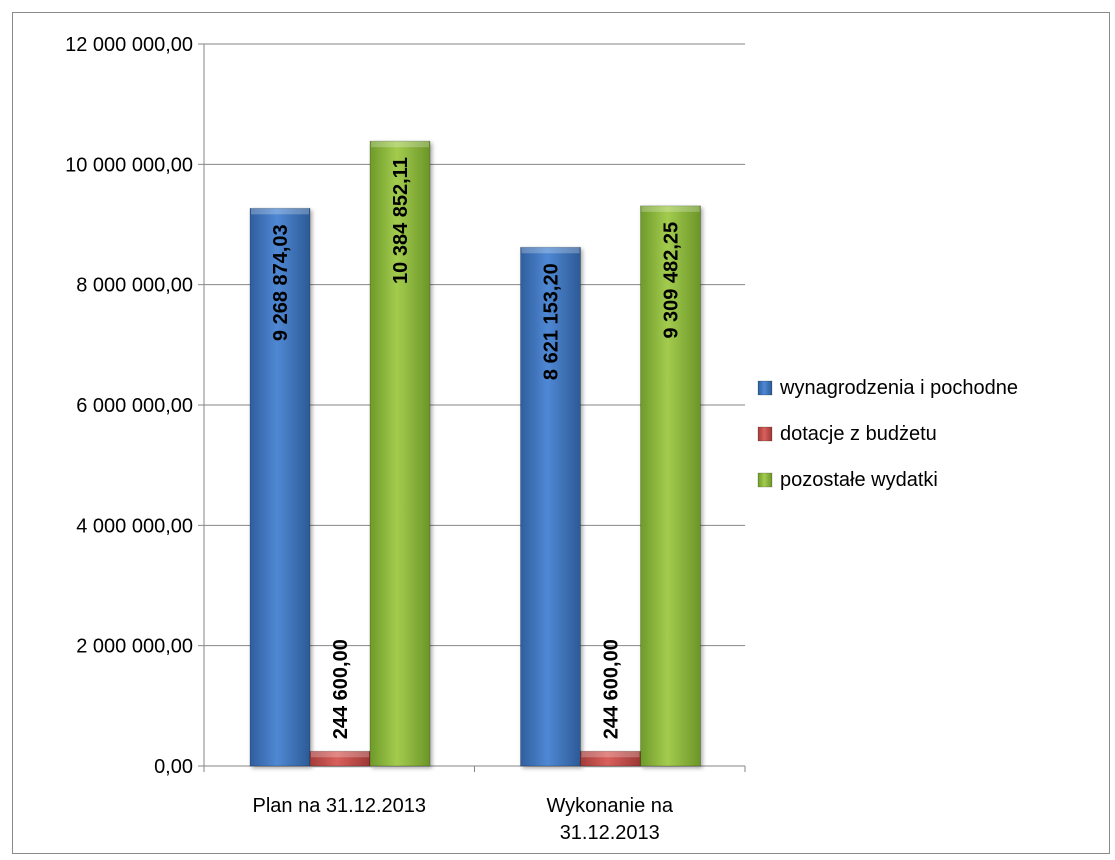 This screenshot has width=1115, height=860. I want to click on y-tick-label: 8 000 000,00, so click(134, 286).